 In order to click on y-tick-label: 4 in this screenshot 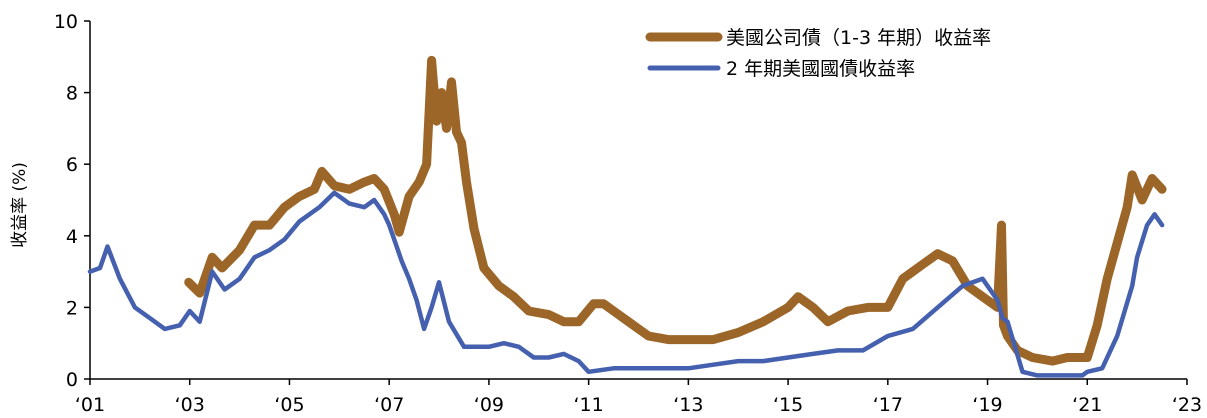, I will do `click(72, 237)`.